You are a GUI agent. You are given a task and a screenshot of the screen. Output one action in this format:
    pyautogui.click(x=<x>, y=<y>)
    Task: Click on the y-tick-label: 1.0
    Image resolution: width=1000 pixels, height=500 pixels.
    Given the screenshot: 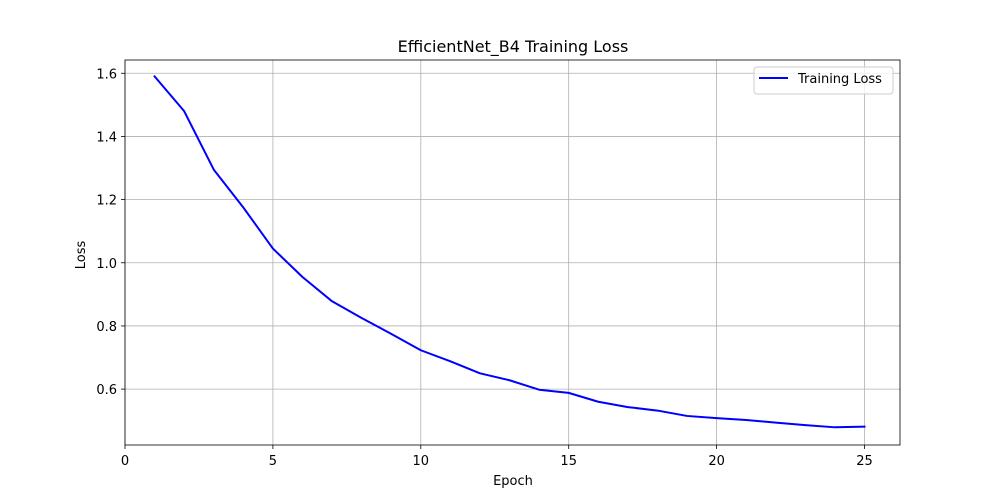 What is the action you would take?
    pyautogui.click(x=106, y=264)
    